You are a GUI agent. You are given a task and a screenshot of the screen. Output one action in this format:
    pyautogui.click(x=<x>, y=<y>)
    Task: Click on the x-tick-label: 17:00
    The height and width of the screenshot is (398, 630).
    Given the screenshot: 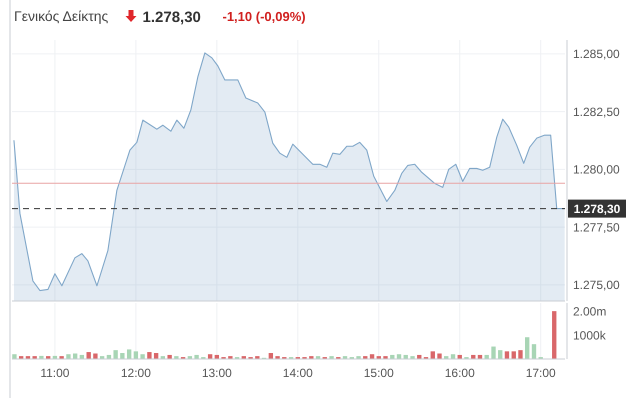 What is the action you would take?
    pyautogui.click(x=541, y=373)
    